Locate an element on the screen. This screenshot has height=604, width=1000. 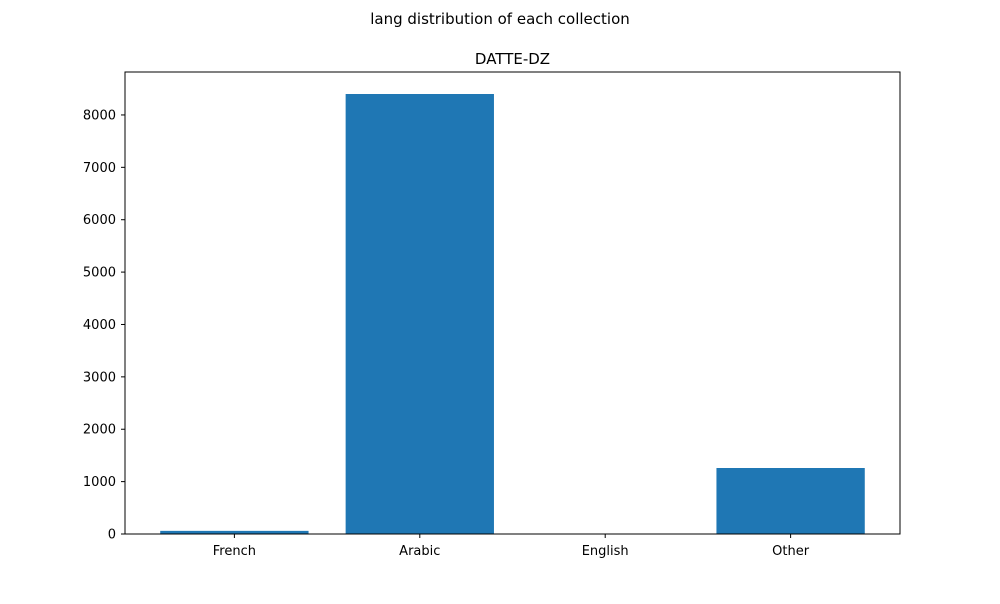
x-tick-label: Arabic is located at coordinates (419, 551).